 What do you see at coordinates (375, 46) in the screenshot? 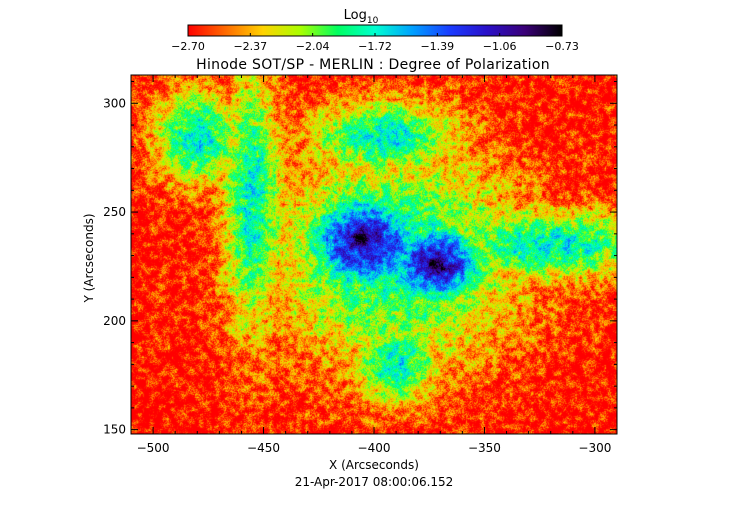
I see `colorbar-tick-label: −1.72` at bounding box center [375, 46].